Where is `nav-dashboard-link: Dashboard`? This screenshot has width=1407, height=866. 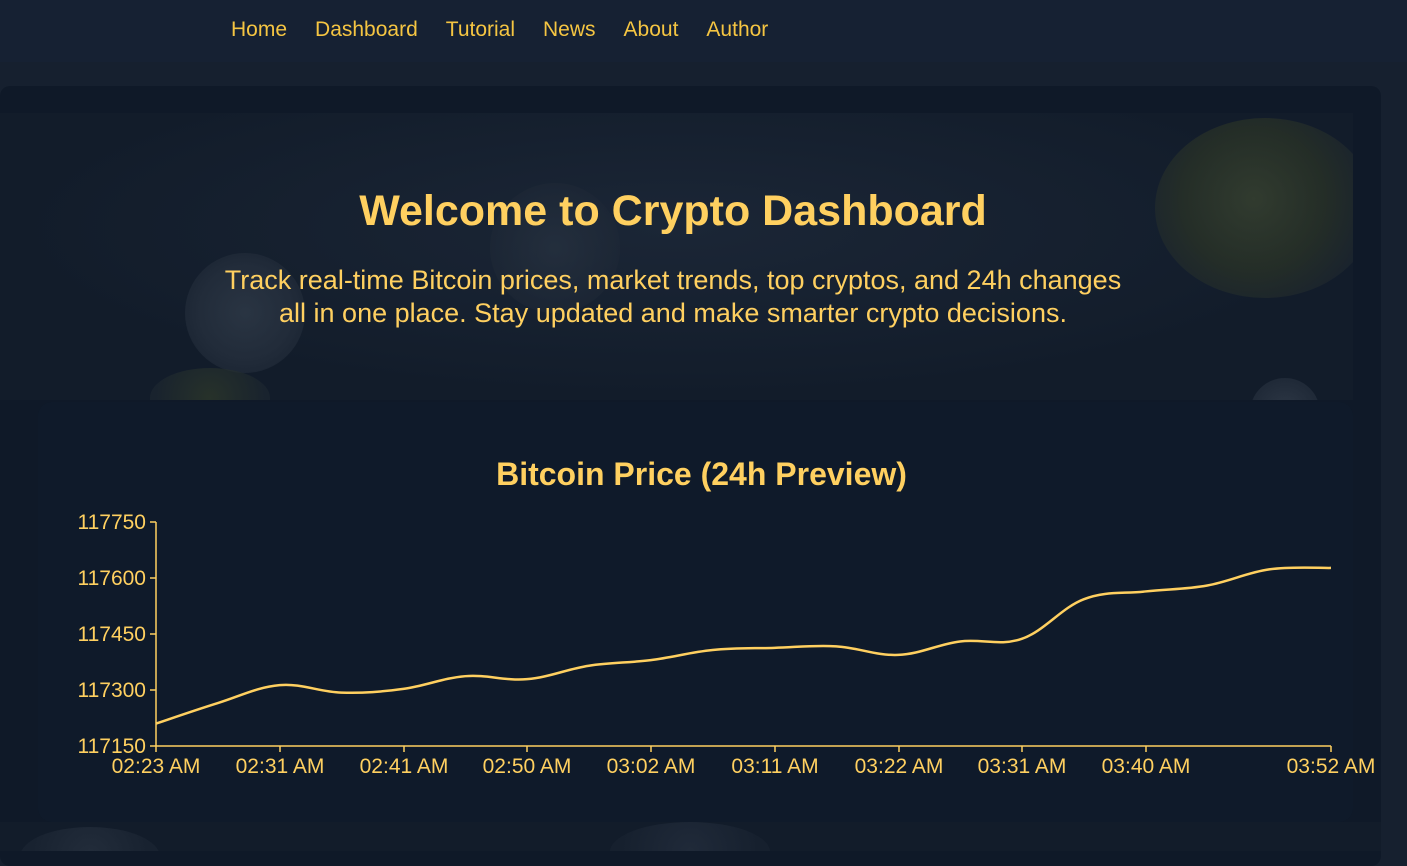 nav-dashboard-link: Dashboard is located at coordinates (366, 29).